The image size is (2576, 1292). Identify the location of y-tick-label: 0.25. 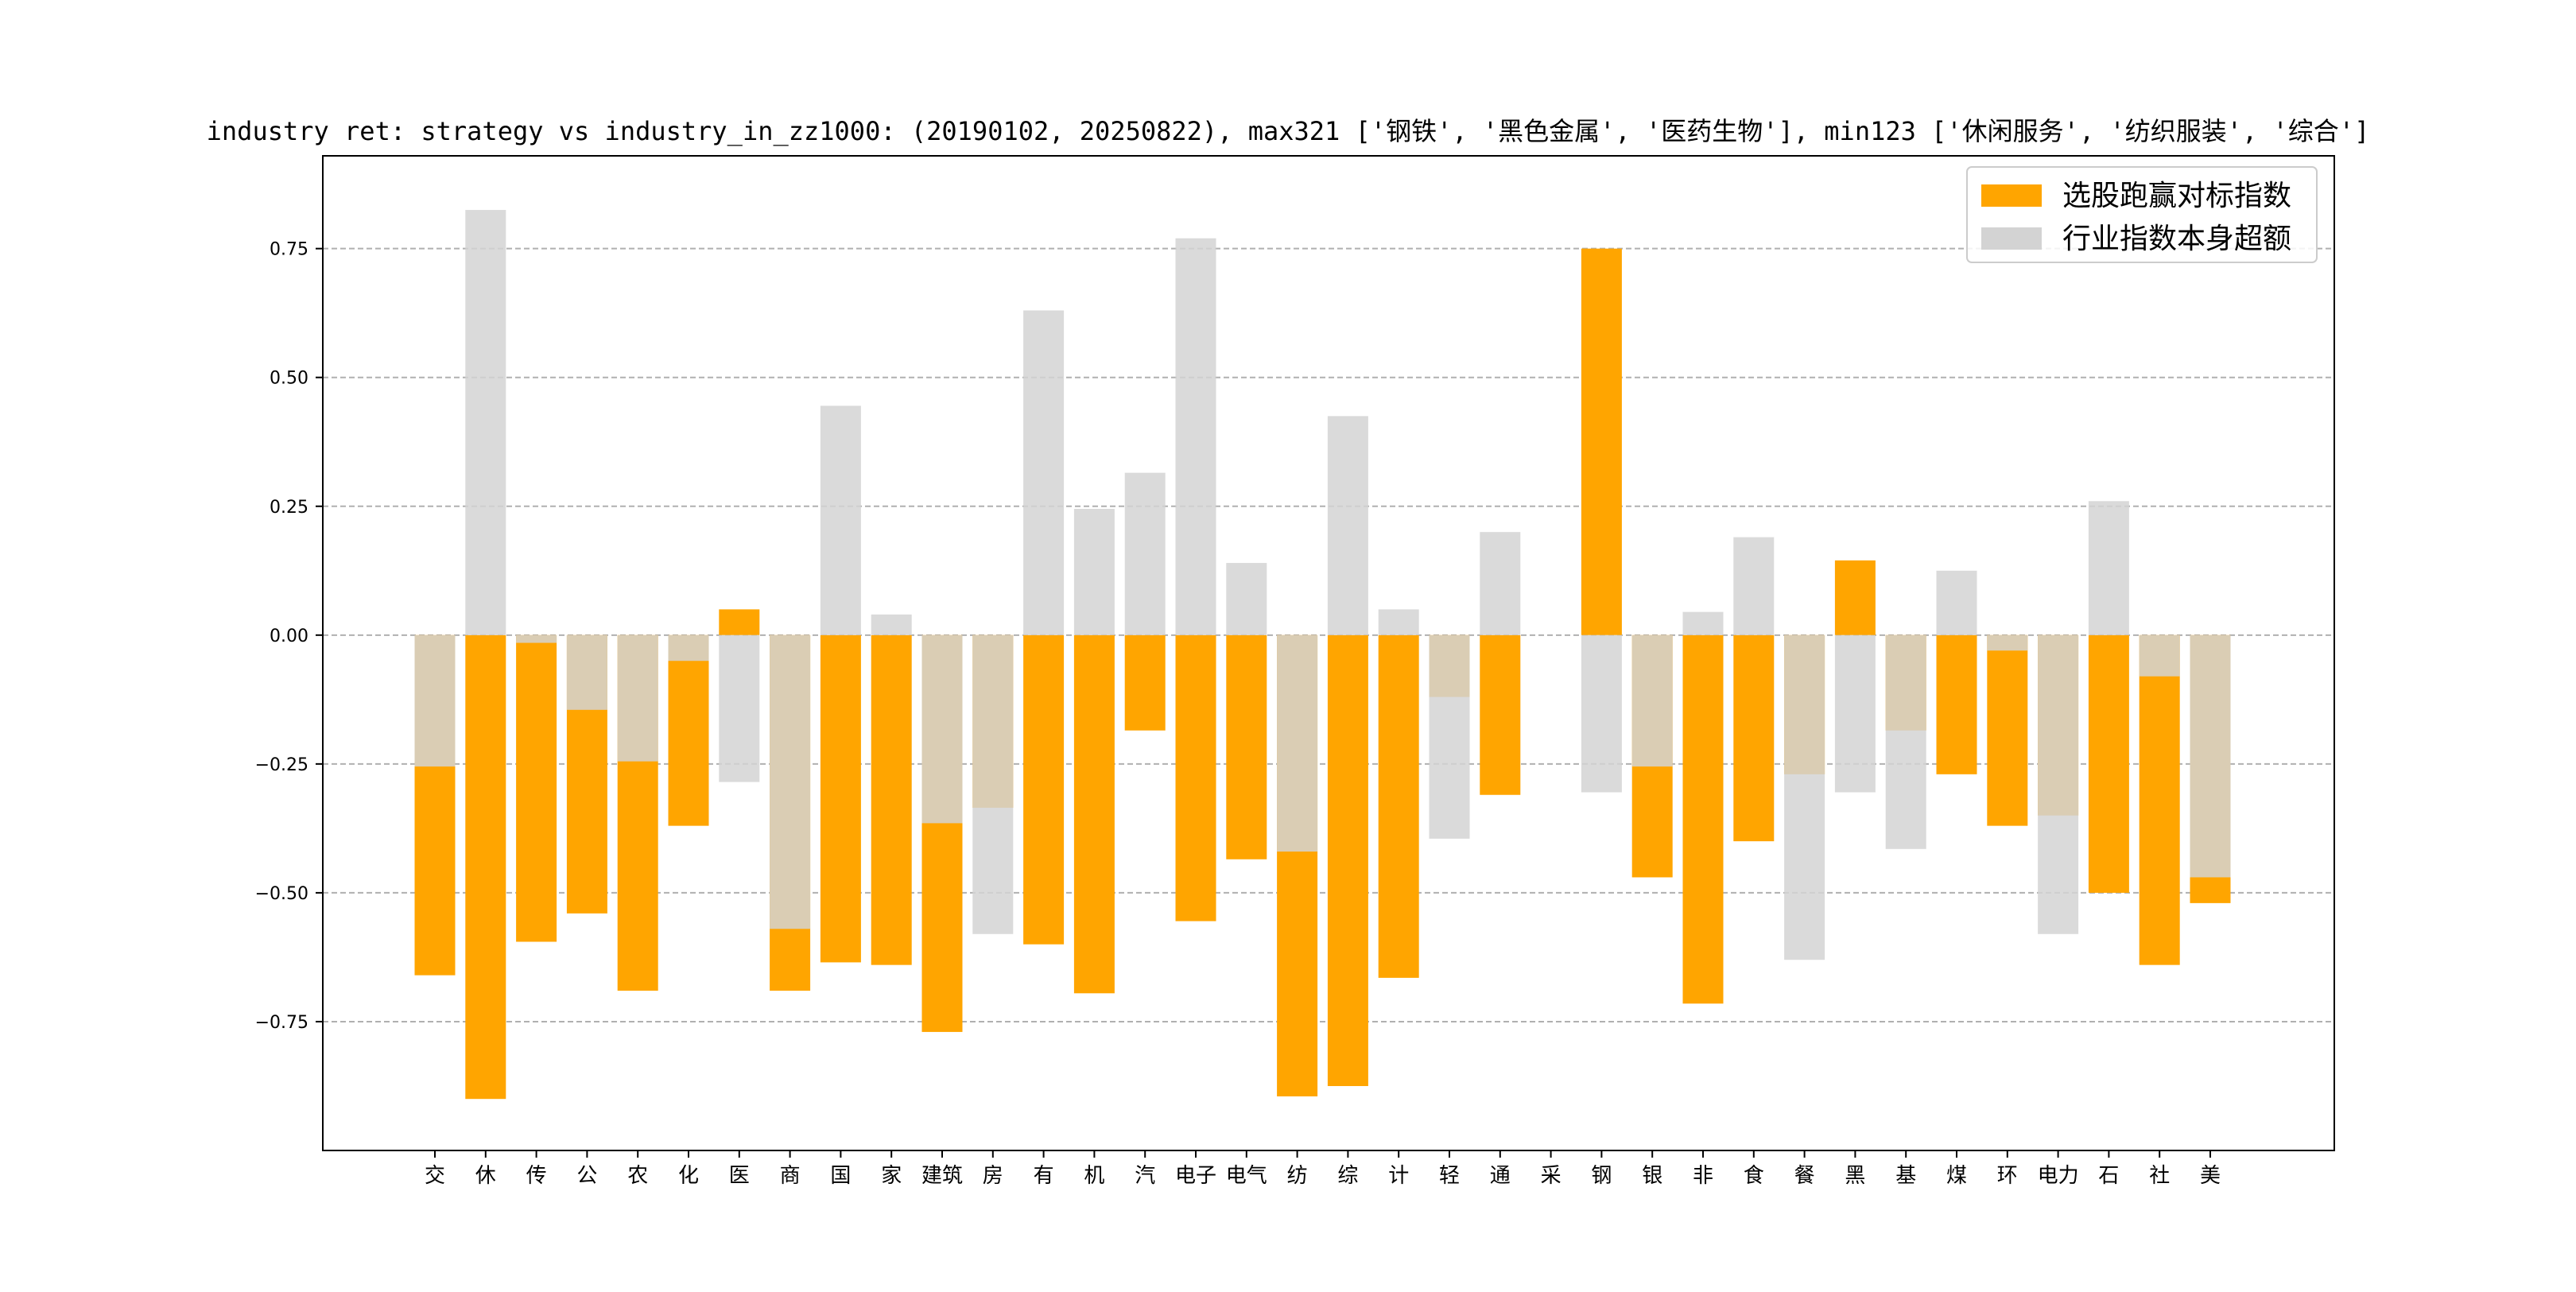
(289, 508).